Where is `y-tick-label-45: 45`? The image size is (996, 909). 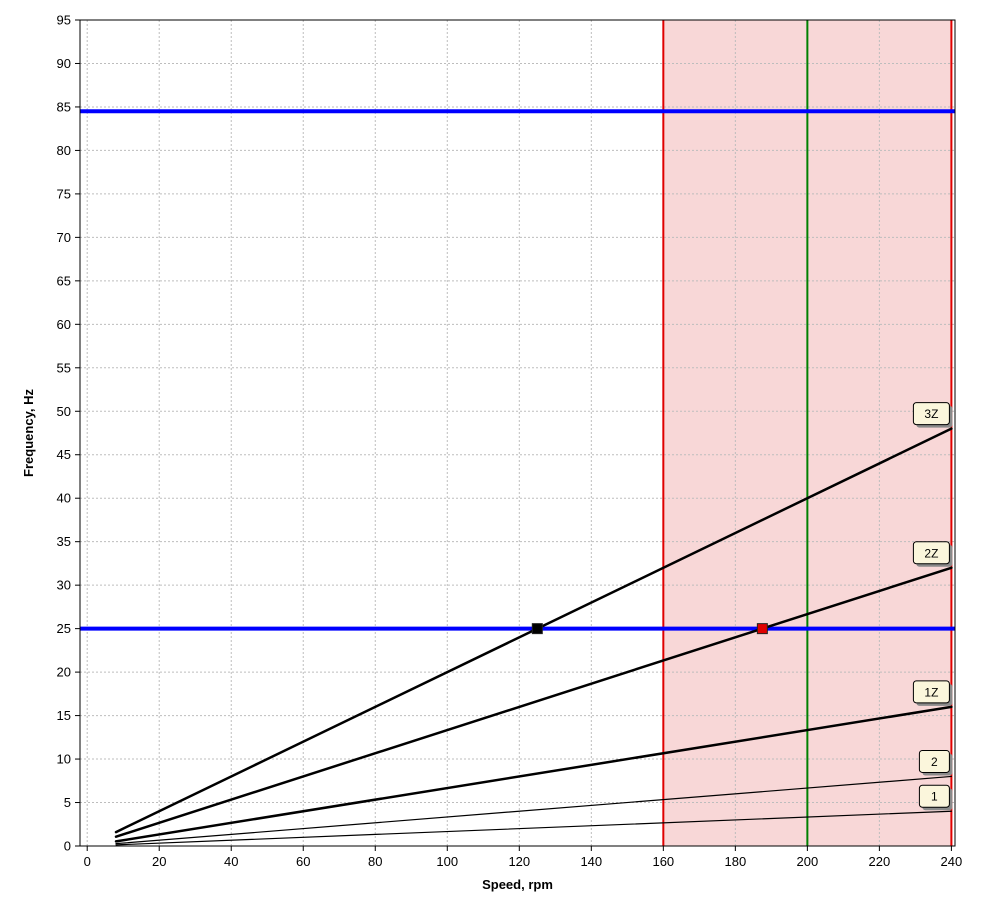 y-tick-label-45: 45 is located at coordinates (64, 454).